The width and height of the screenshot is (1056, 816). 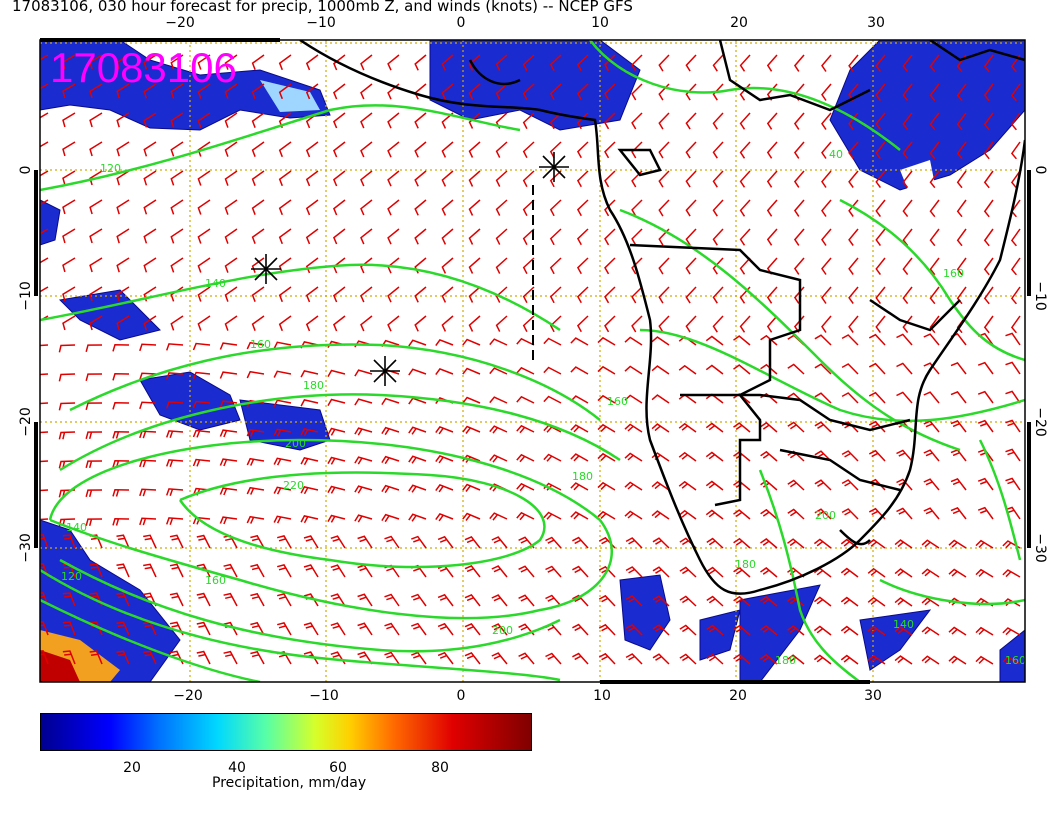 I want to click on contour-label: 200, so click(x=502, y=630).